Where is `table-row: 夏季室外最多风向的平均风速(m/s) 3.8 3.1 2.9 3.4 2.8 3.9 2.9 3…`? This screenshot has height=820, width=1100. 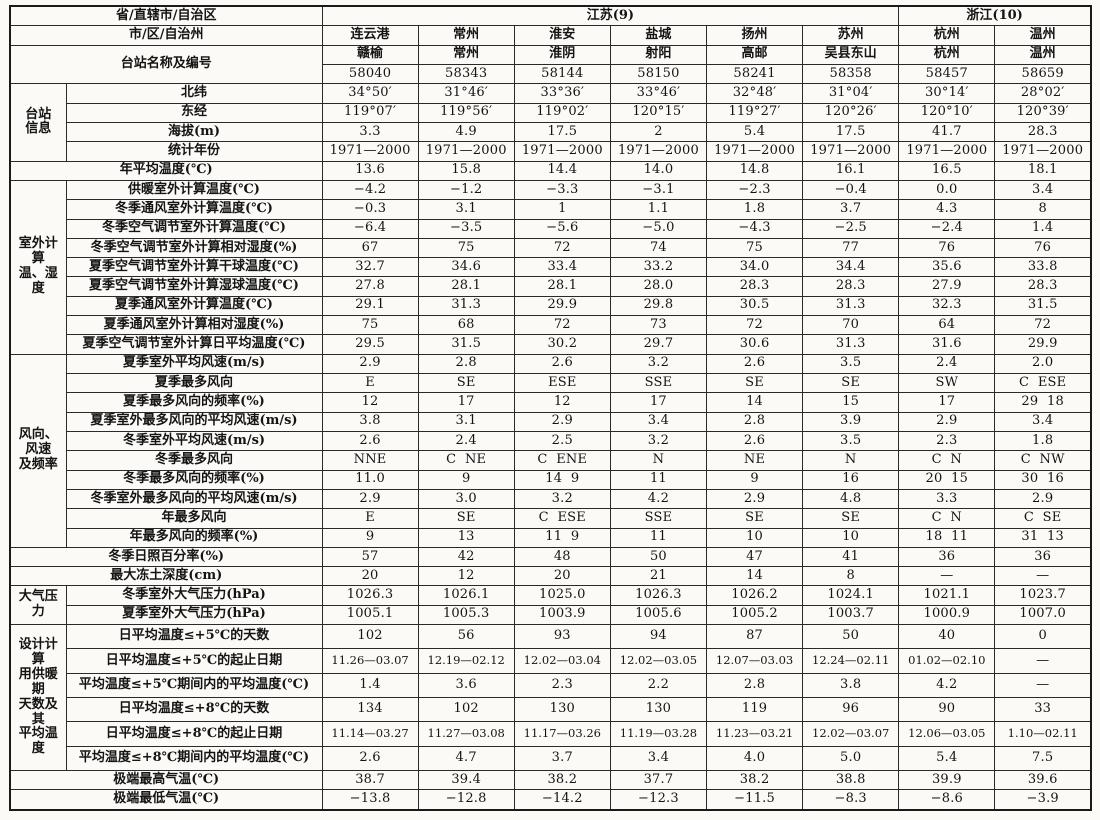
table-row: 夏季室外最多风向的平均风速(m/s) 3.8 3.1 2.9 3.4 2.8 3.9 2.9 3… is located at coordinates (551, 421).